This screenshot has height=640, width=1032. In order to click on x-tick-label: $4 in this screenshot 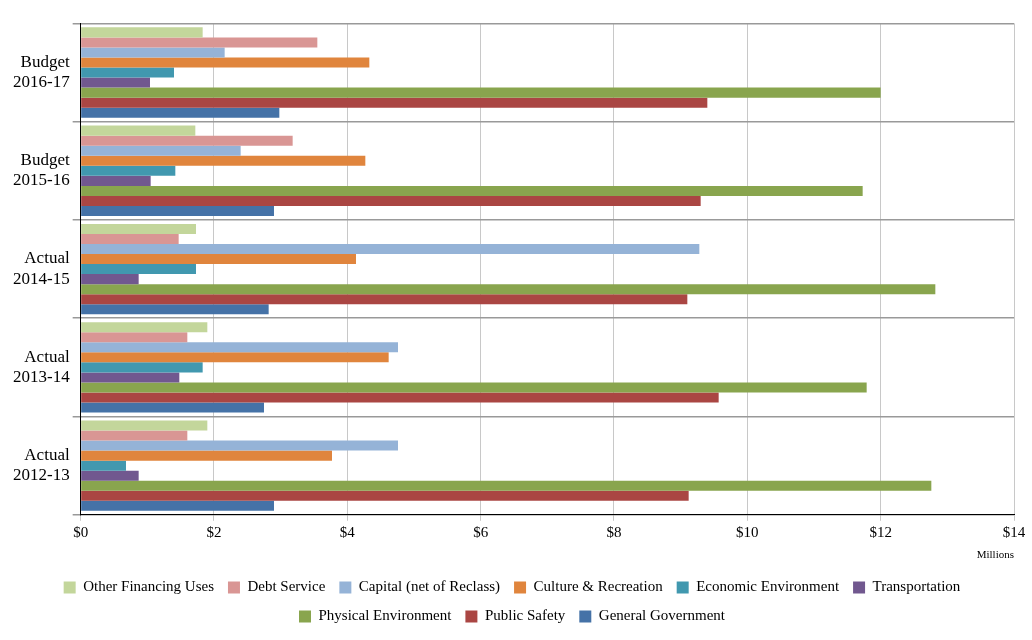, I will do `click(347, 531)`.